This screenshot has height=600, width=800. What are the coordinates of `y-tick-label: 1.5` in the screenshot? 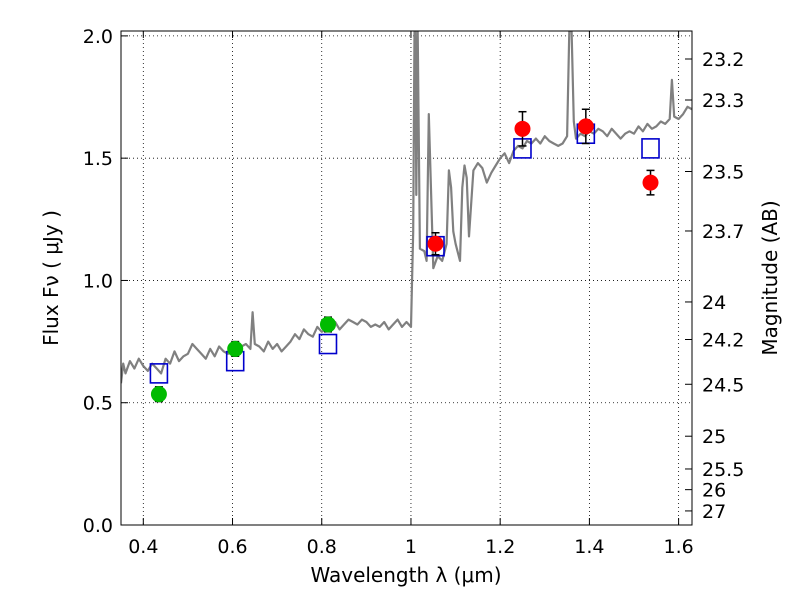 It's located at (98, 159).